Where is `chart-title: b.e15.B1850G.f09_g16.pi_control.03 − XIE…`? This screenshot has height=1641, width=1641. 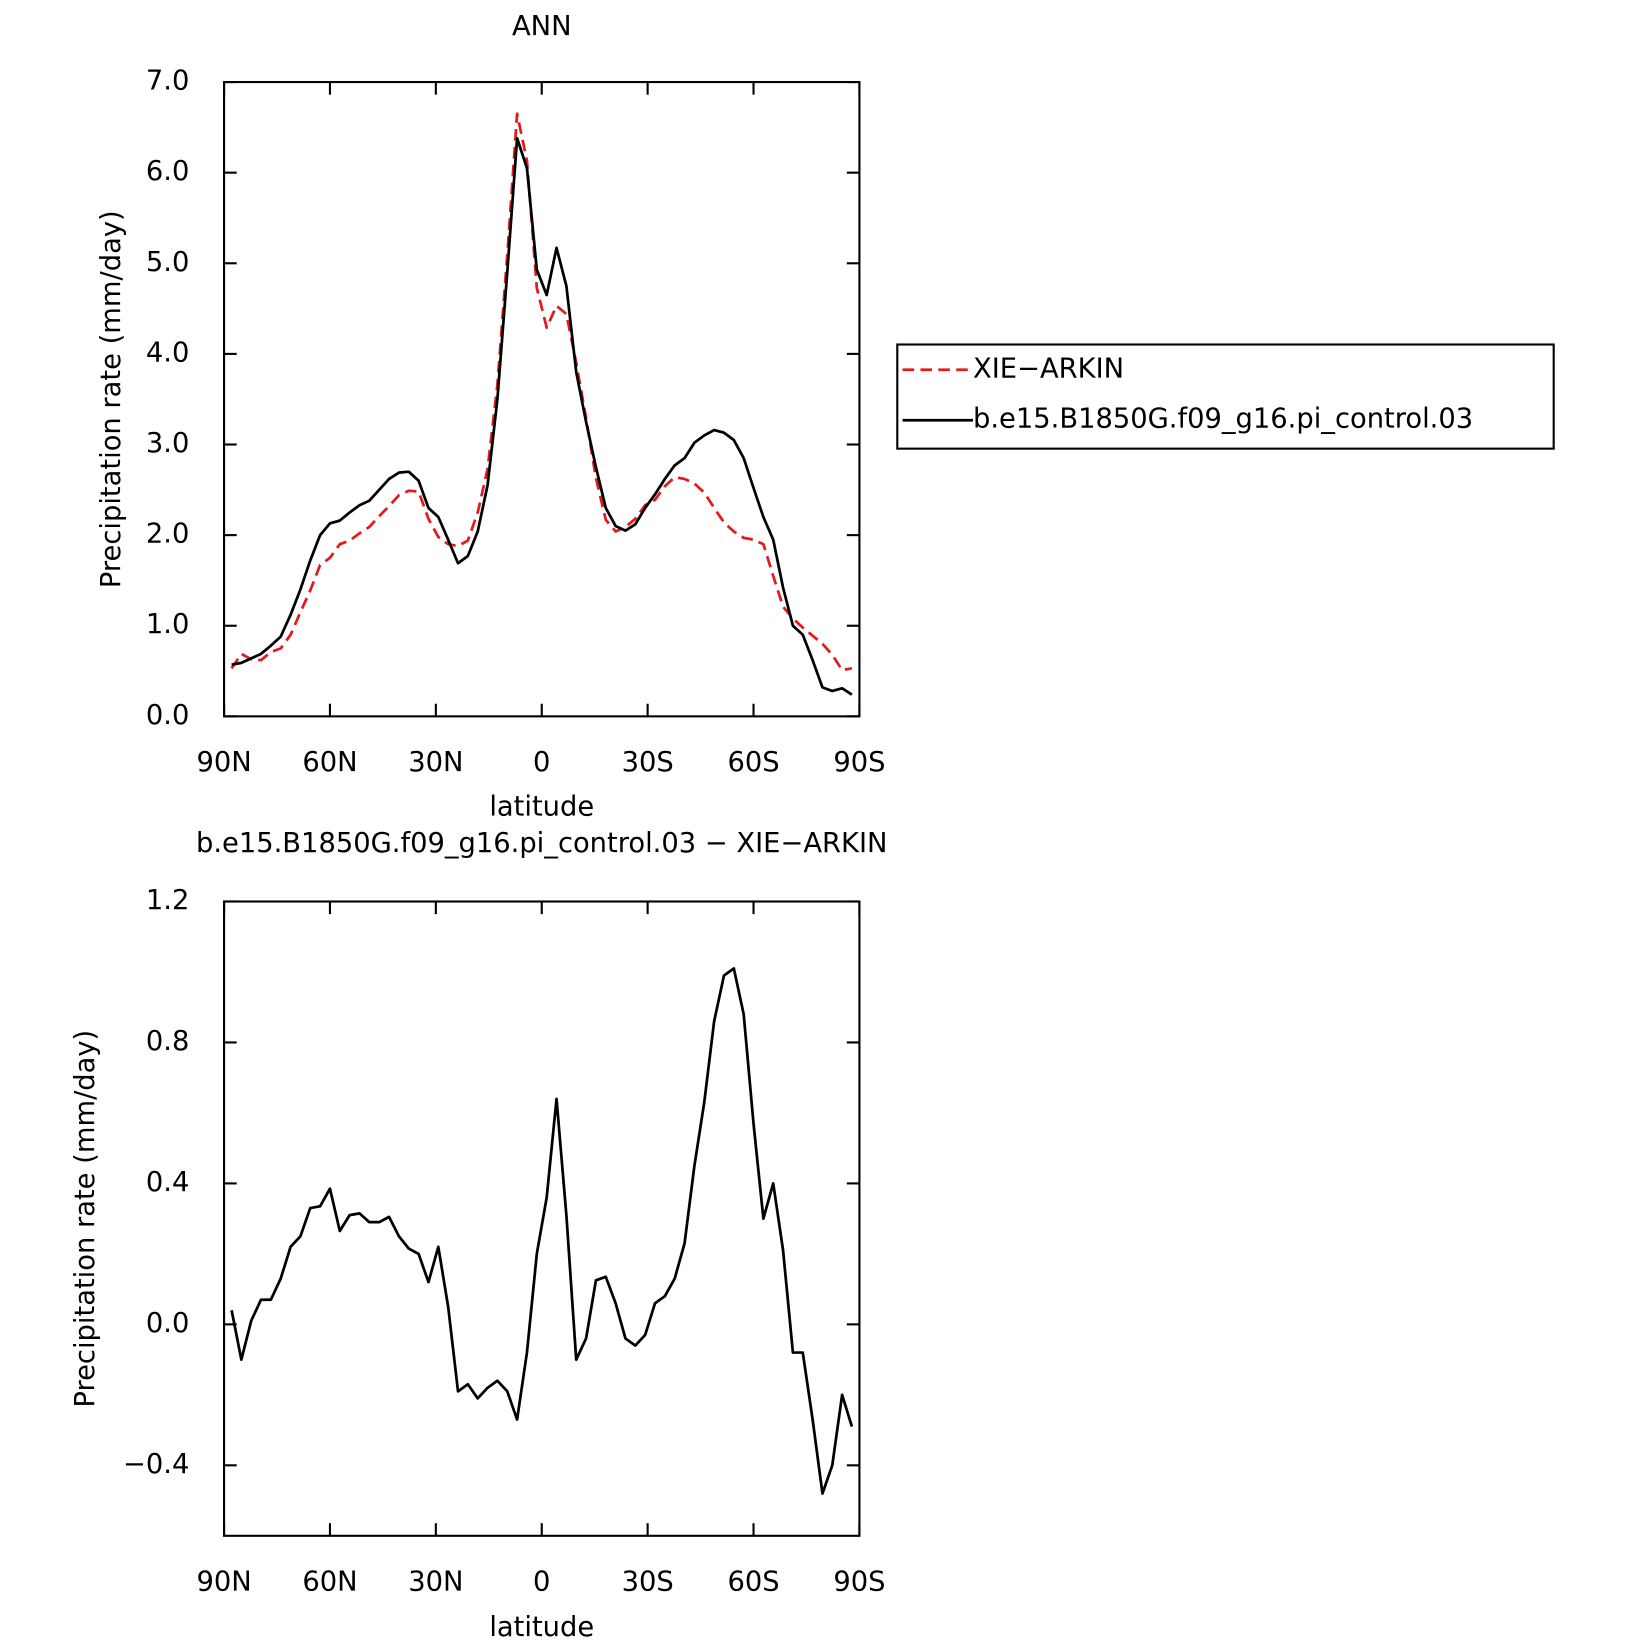
chart-title: b.e15.B1850G.f09_g16.pi_control.03 − XIE… is located at coordinates (541, 843).